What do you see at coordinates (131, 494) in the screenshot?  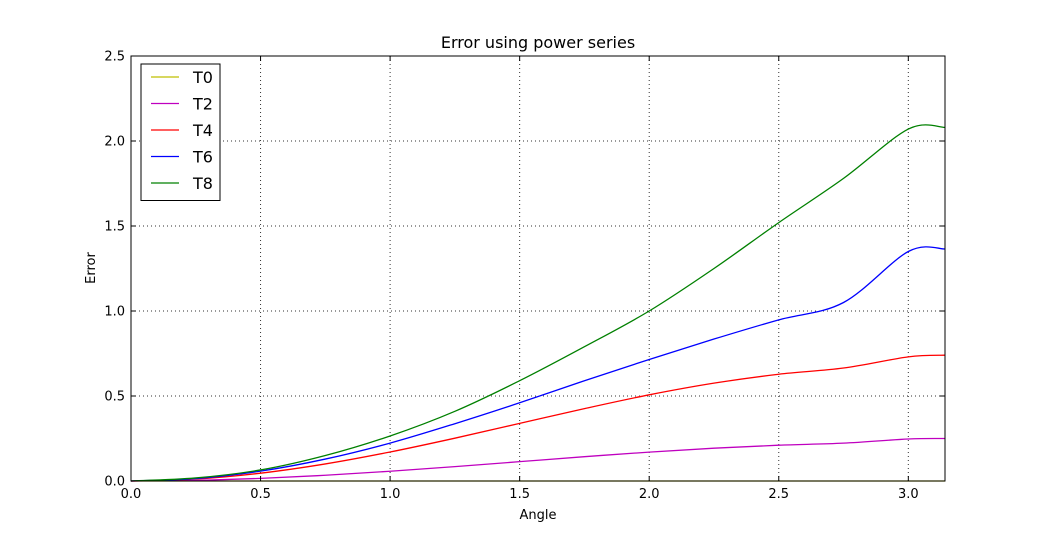 I see `x-tick-label: 0.0` at bounding box center [131, 494].